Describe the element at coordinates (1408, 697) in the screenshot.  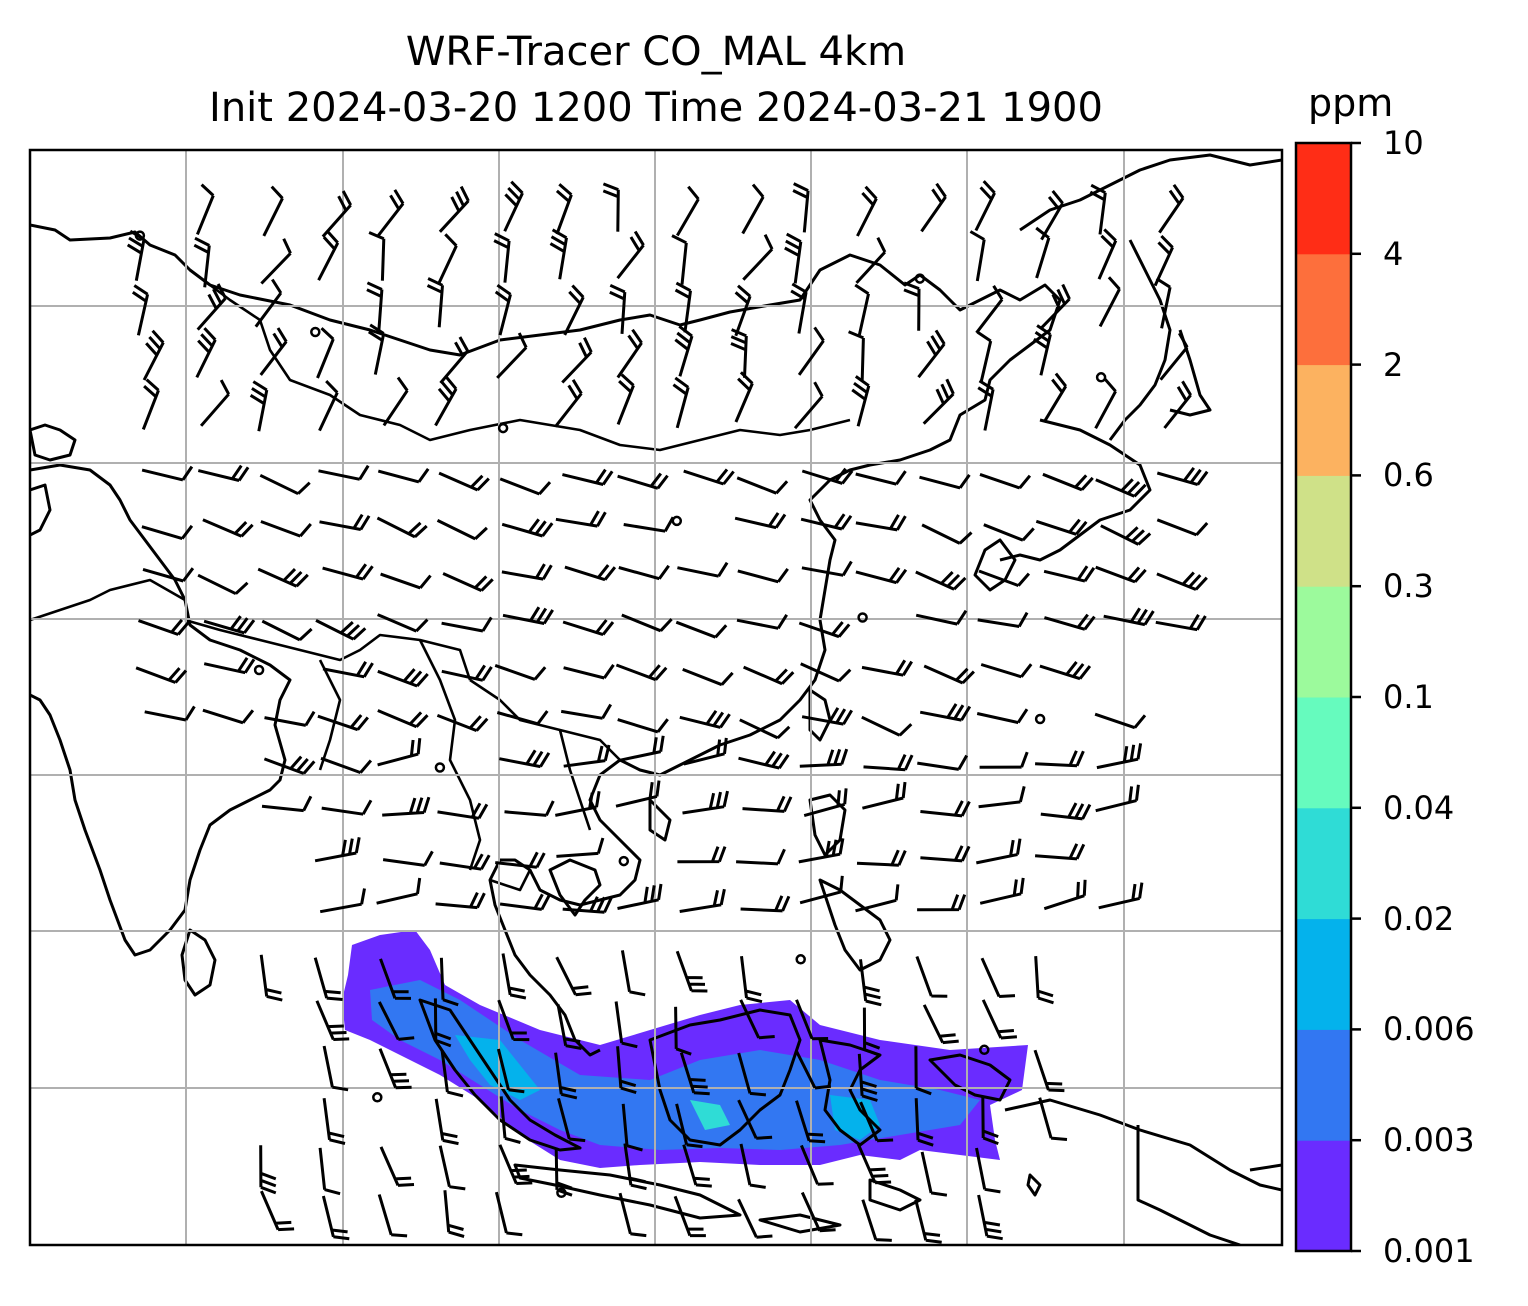
I see `colorbar-tick-label: 0.1` at that location.